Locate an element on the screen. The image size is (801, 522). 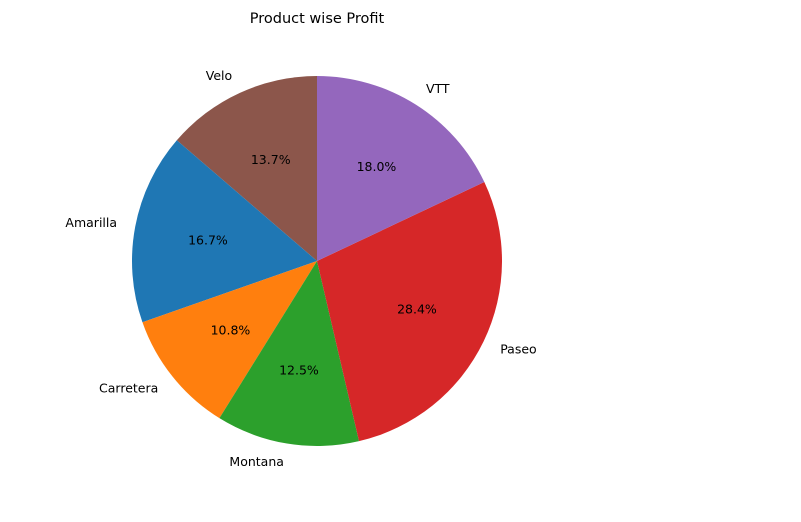
slice-pct-montana: 12.5% is located at coordinates (299, 370).